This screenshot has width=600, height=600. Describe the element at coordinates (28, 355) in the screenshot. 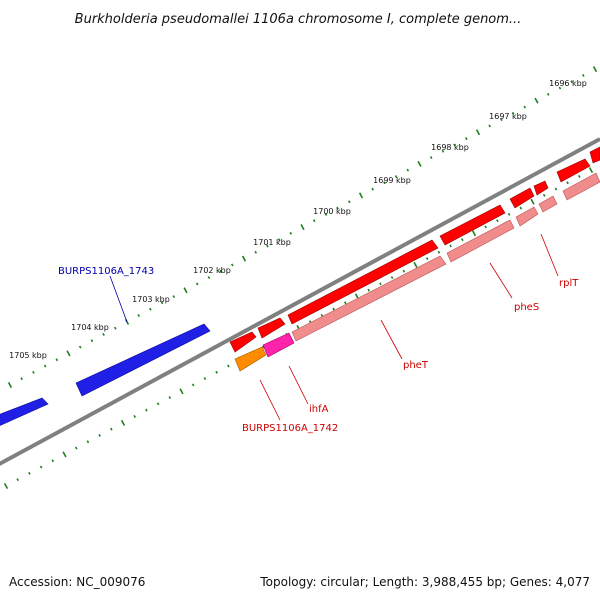

I see `scale-label-1705: 1705 kbp` at that location.